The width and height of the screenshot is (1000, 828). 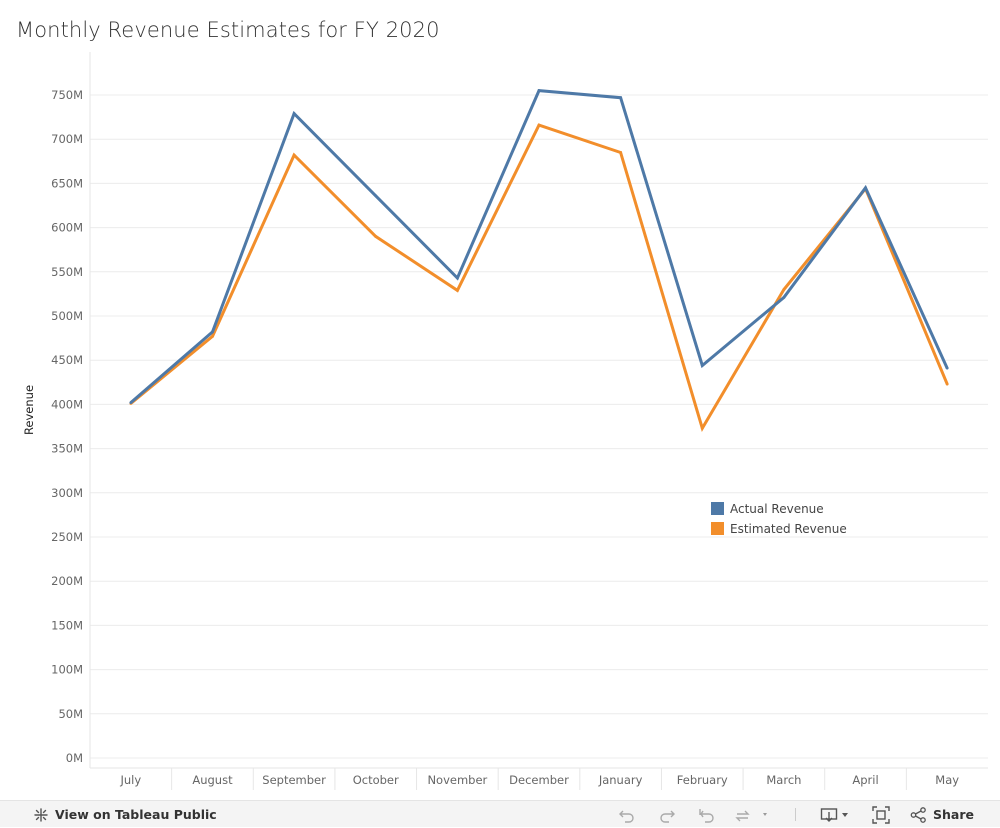 I want to click on y-tick-label: 50M, so click(x=70, y=714).